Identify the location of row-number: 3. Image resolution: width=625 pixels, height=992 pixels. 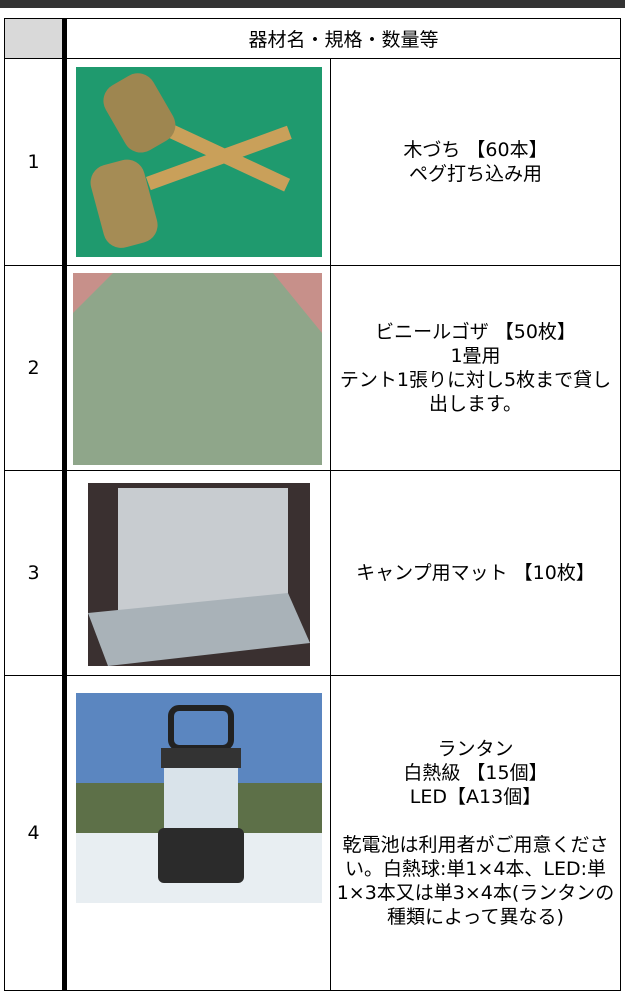
(33, 573).